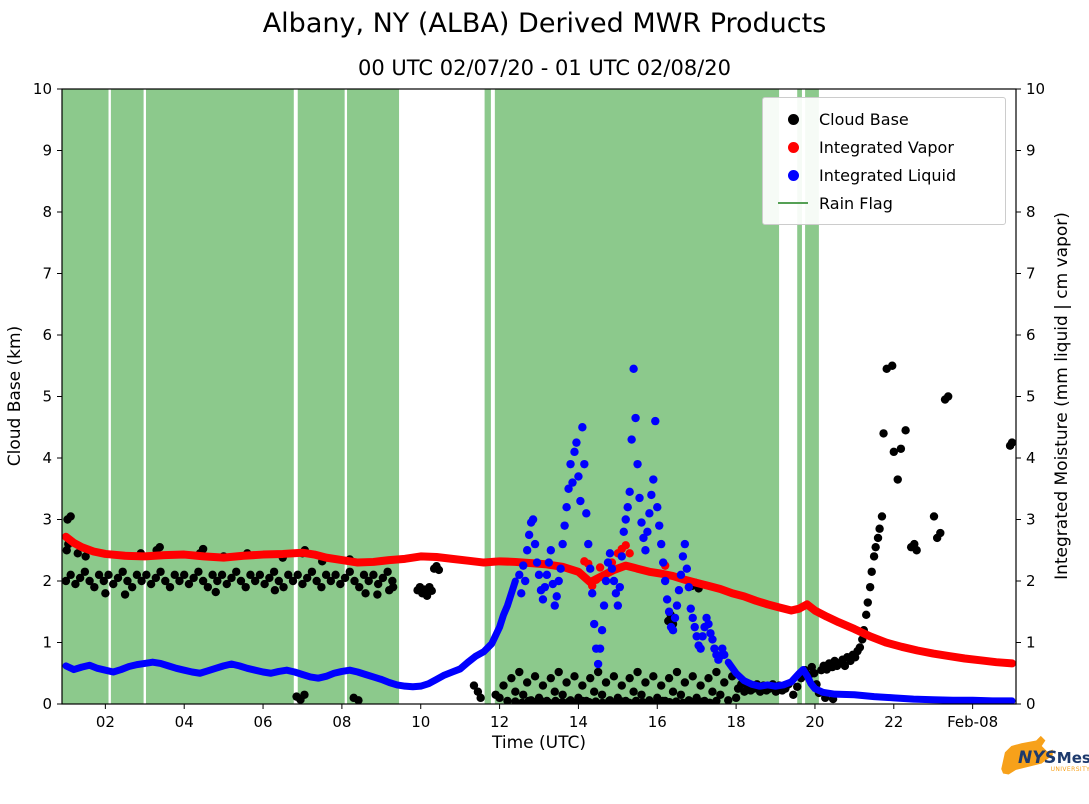 This screenshot has height=804, width=1089. I want to click on y-tick-label-left: 8, so click(47, 212).